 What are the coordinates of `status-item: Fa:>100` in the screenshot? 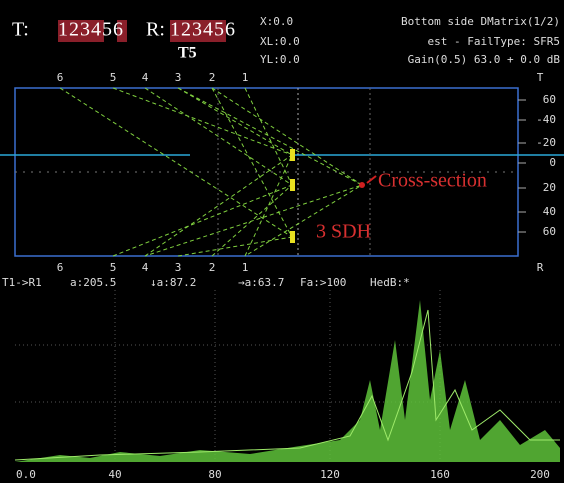 It's located at (323, 282).